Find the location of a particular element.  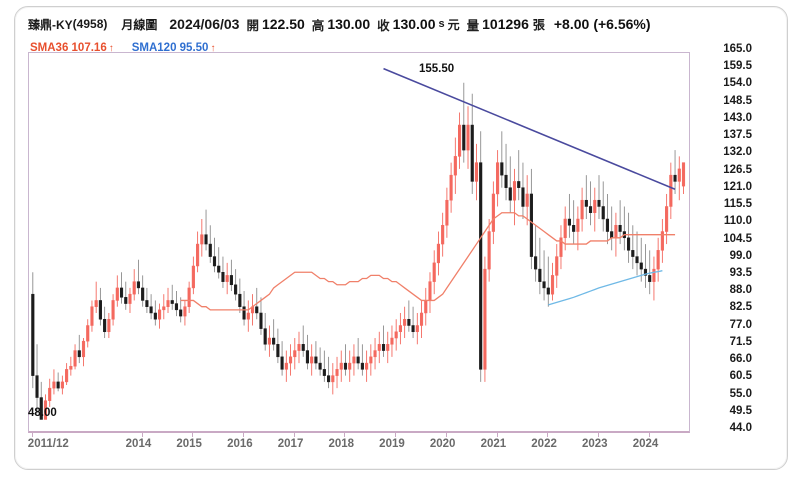

indicator-legend: SMA36 107.16 ↑ SMA120 95.50 ↑ is located at coordinates (122, 48).